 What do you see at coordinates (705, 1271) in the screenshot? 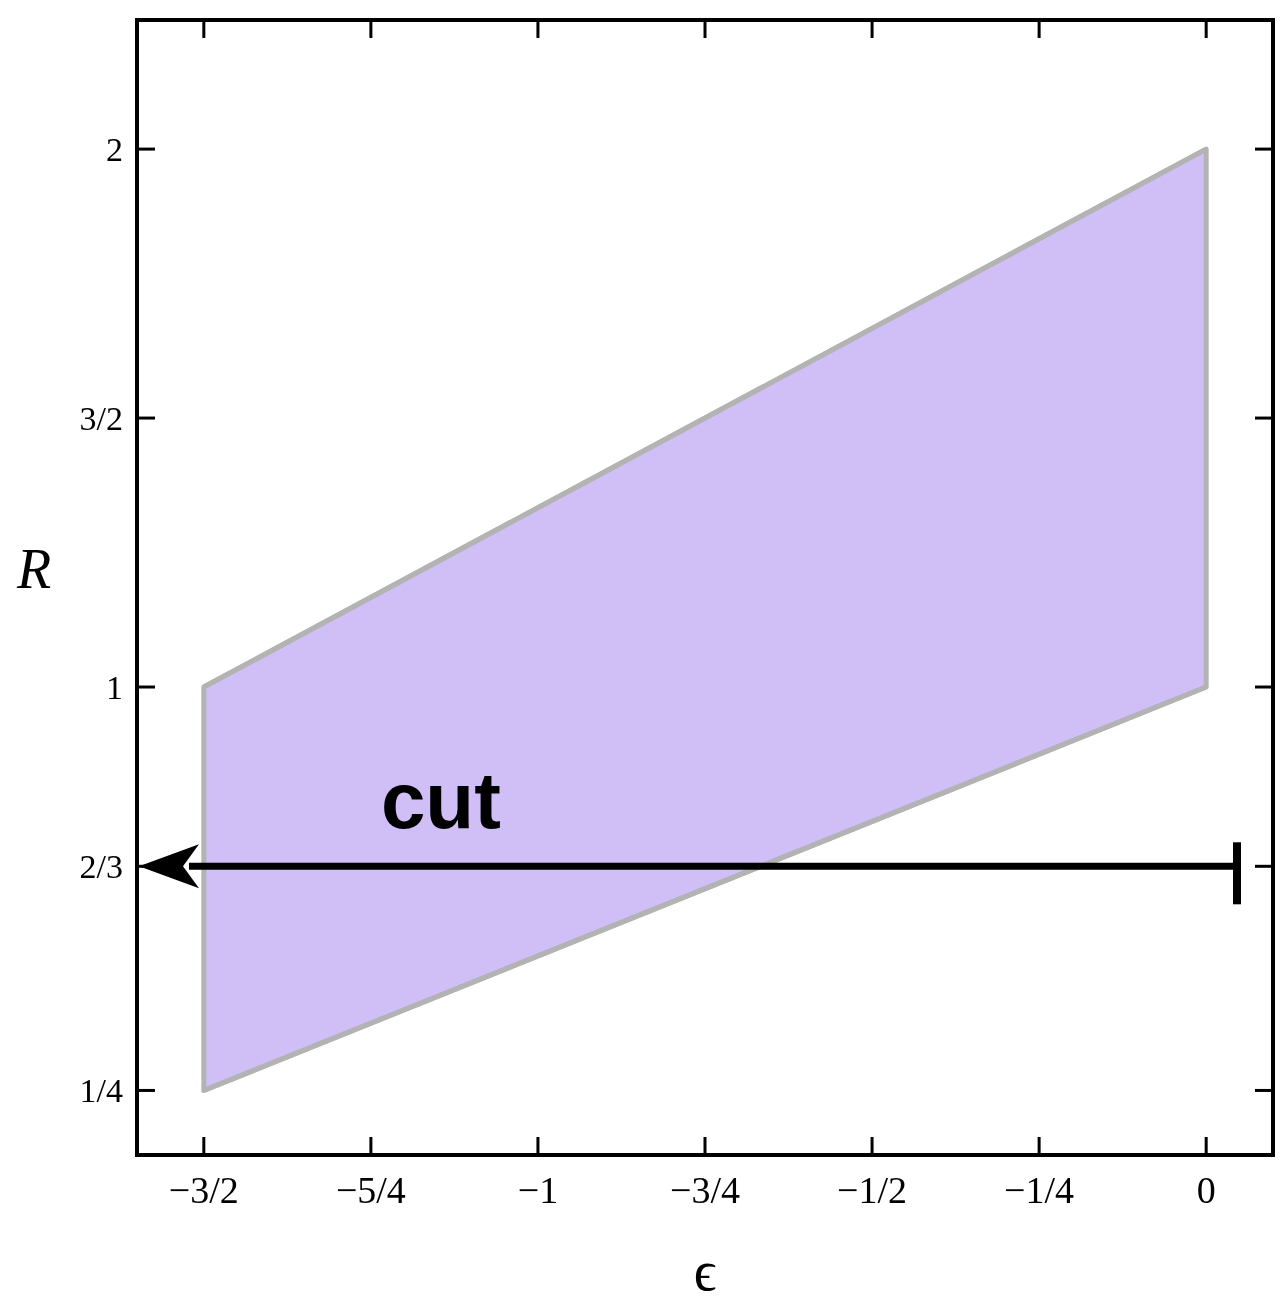
I see `x-axis-title: ϵ` at bounding box center [705, 1271].